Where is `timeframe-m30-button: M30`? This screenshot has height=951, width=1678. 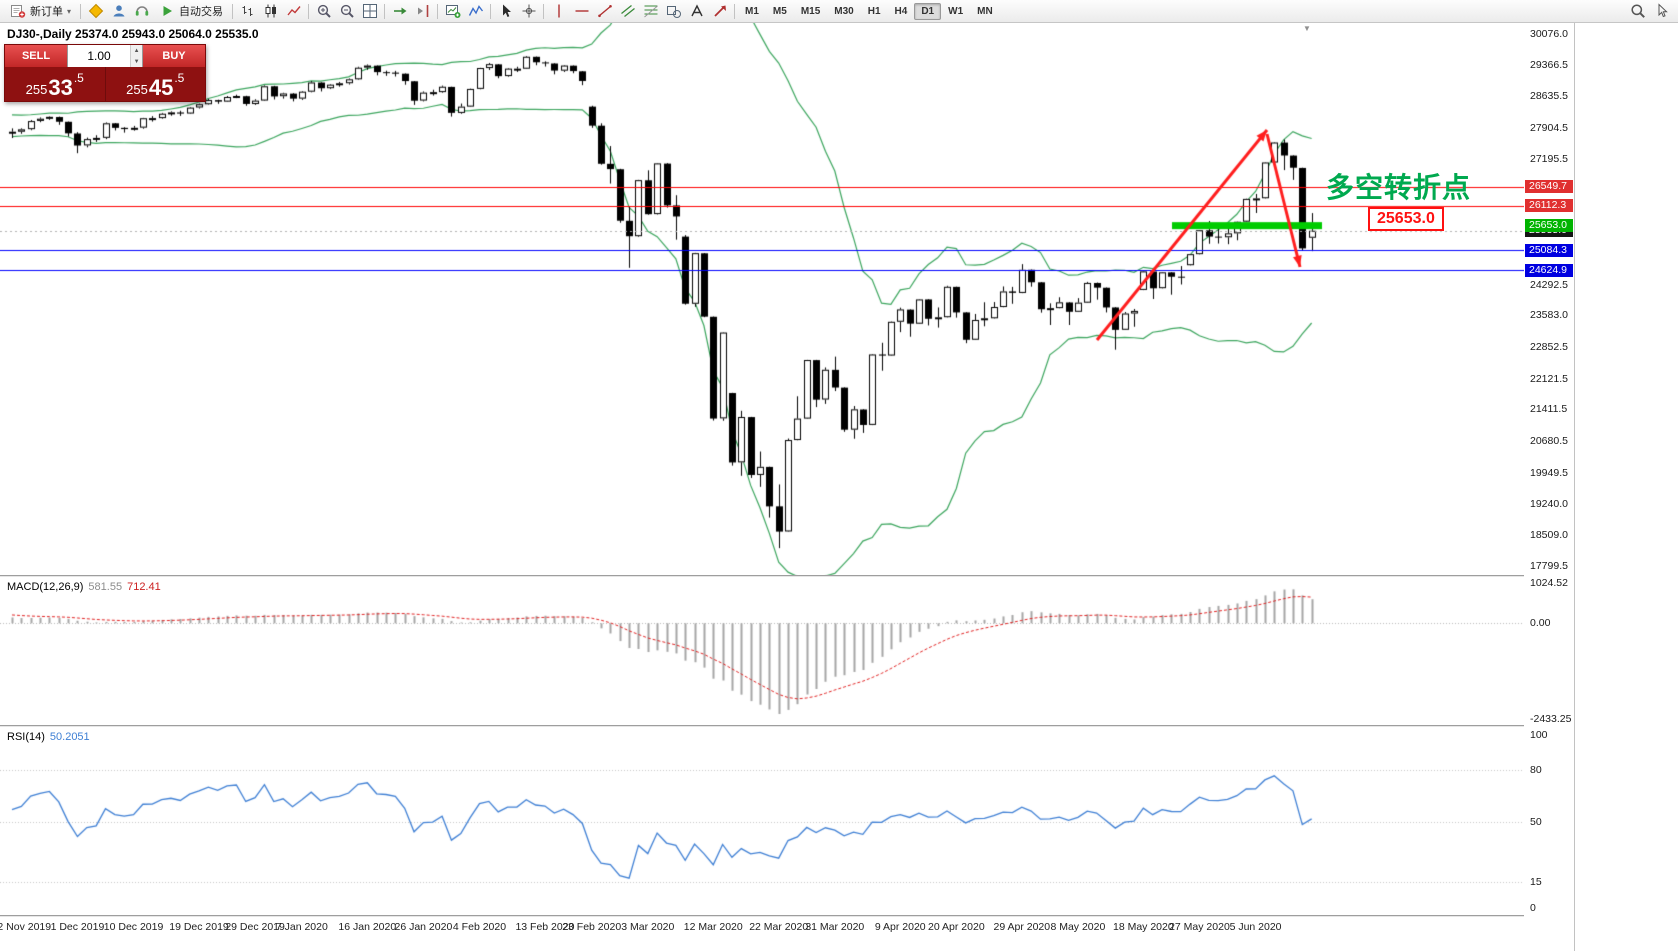
timeframe-m30-button: M30 is located at coordinates (844, 11).